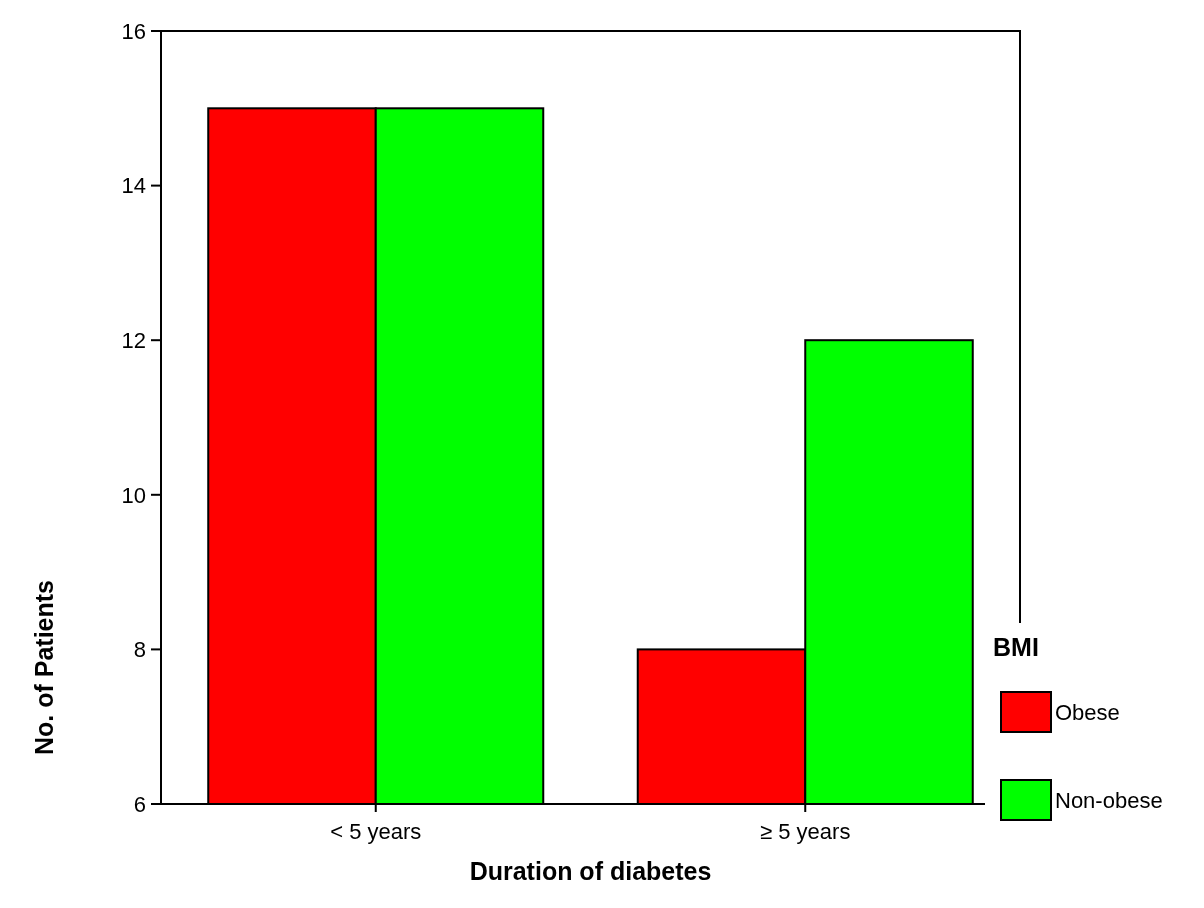 This screenshot has height=908, width=1204. What do you see at coordinates (133, 340) in the screenshot?
I see `y-tick-label: 12` at bounding box center [133, 340].